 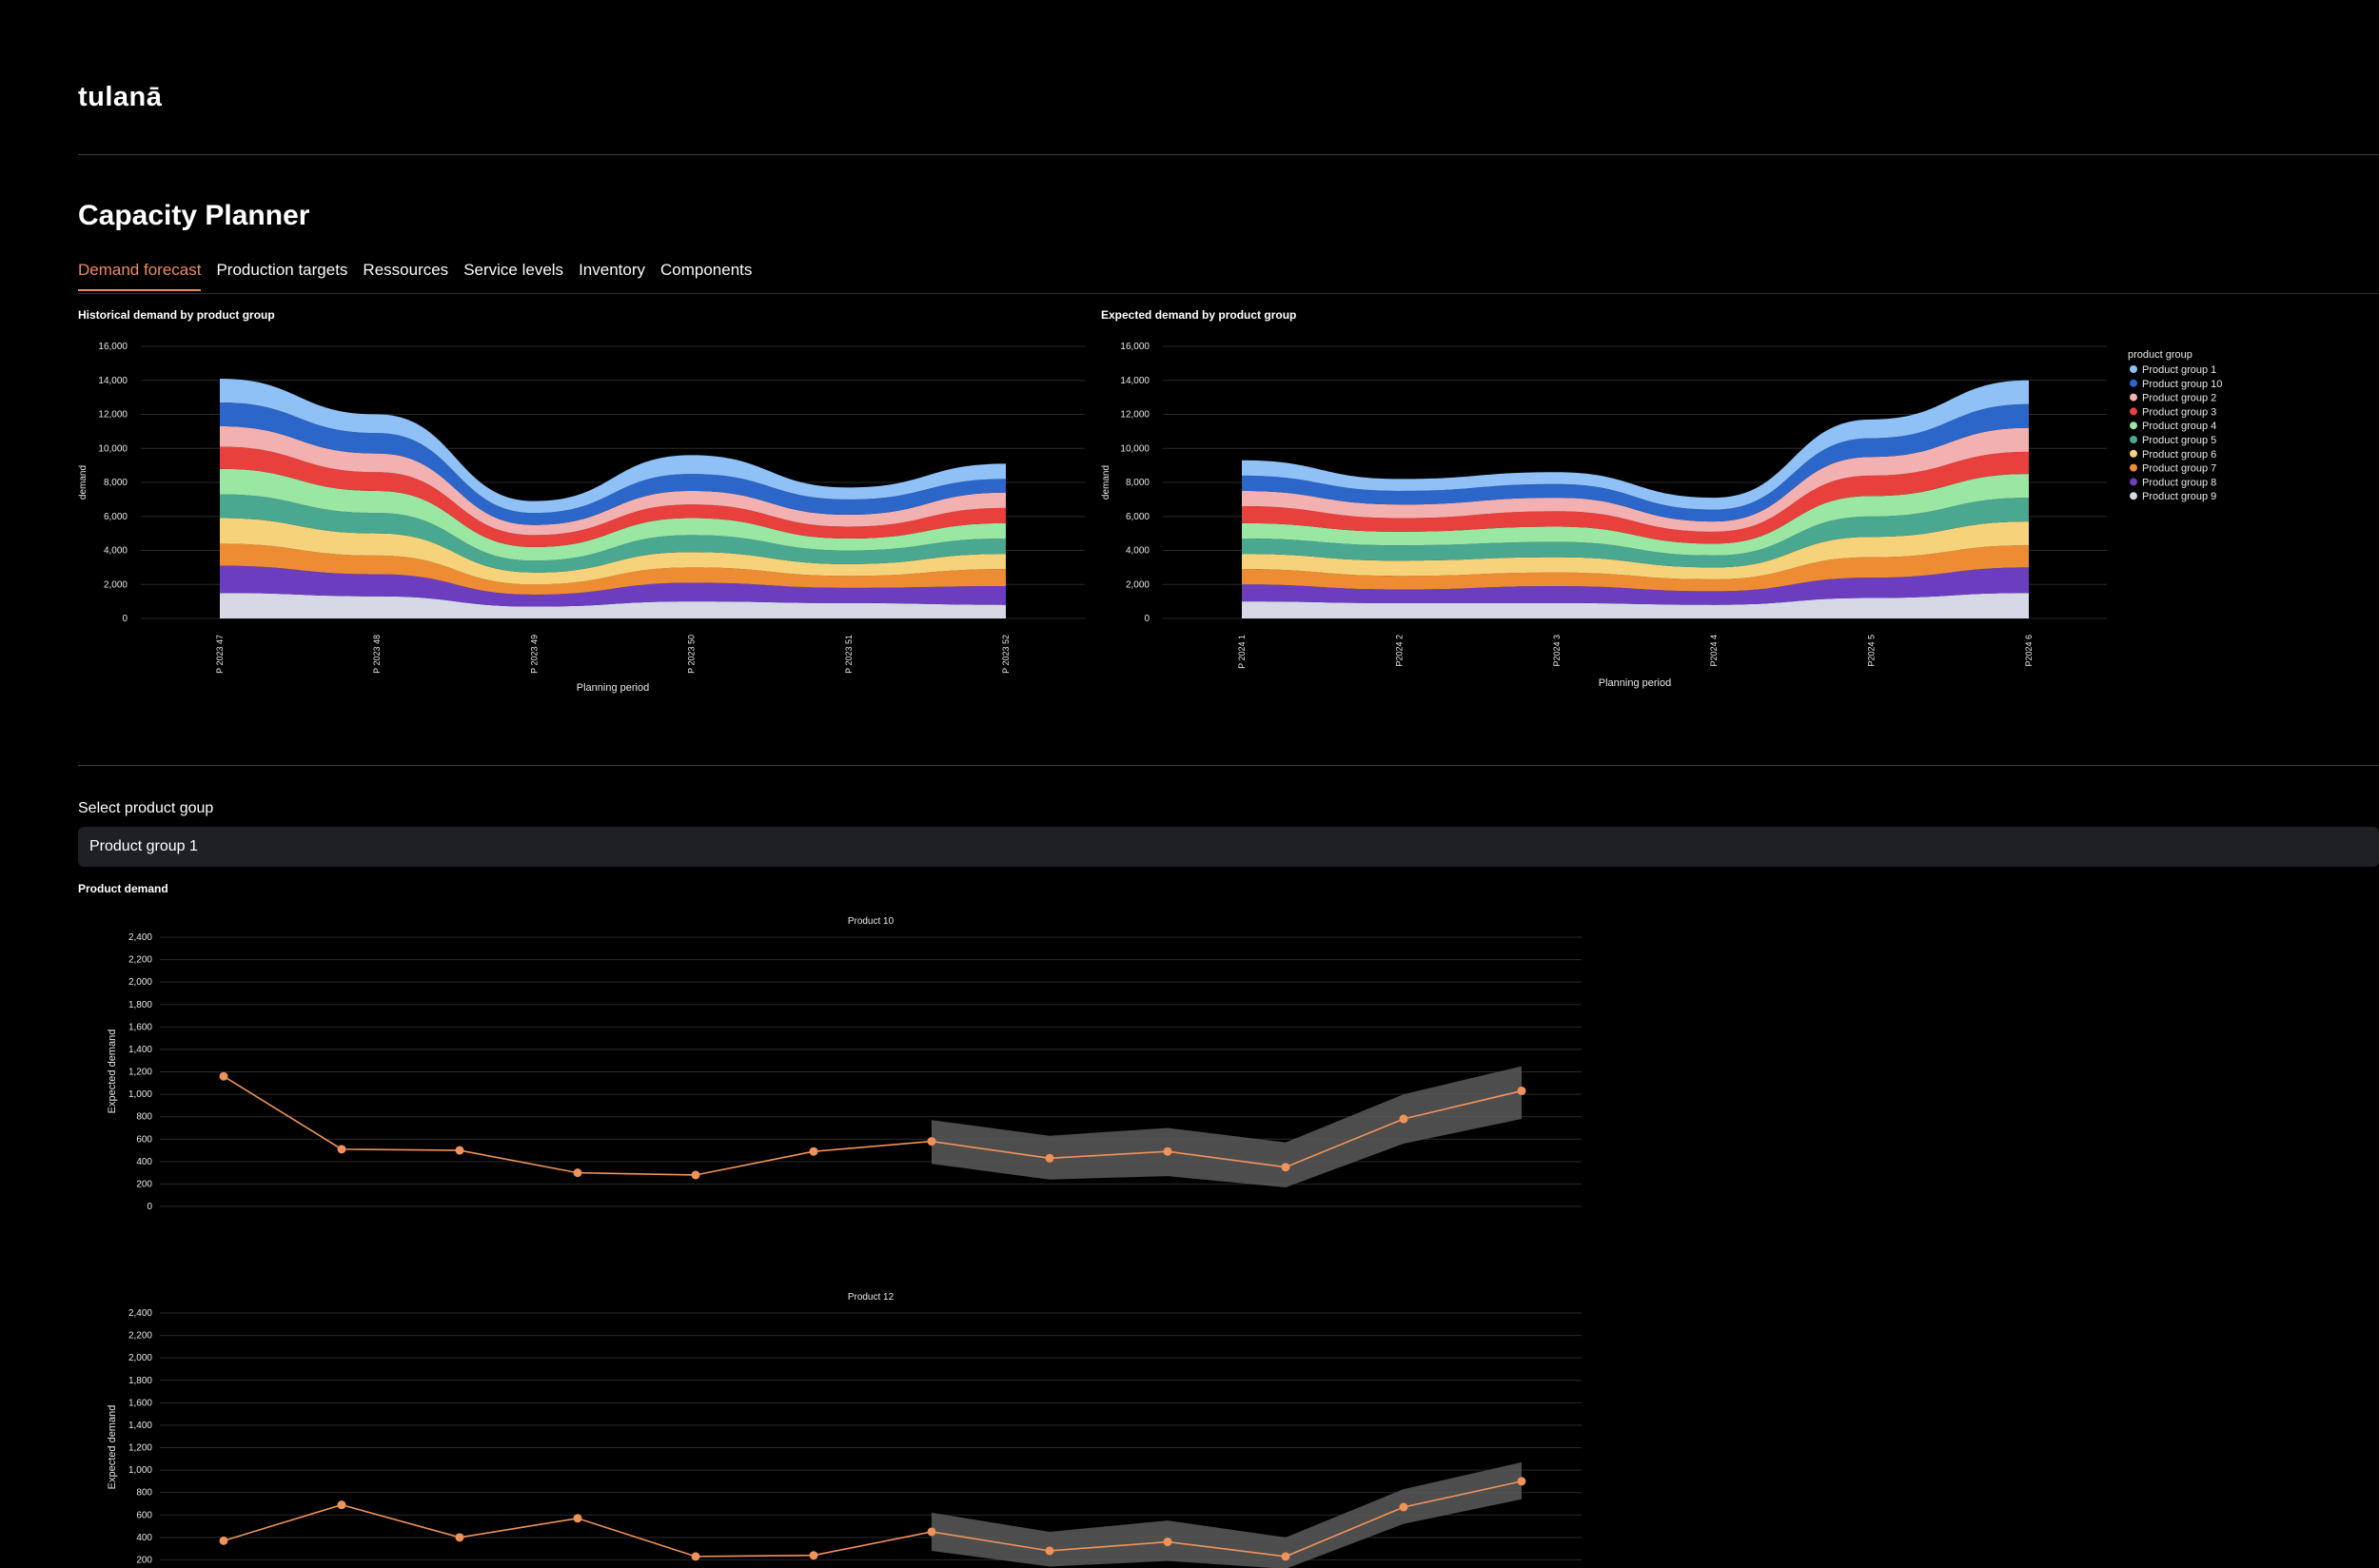 I want to click on x-tick-label: P2024 4, so click(x=1714, y=651).